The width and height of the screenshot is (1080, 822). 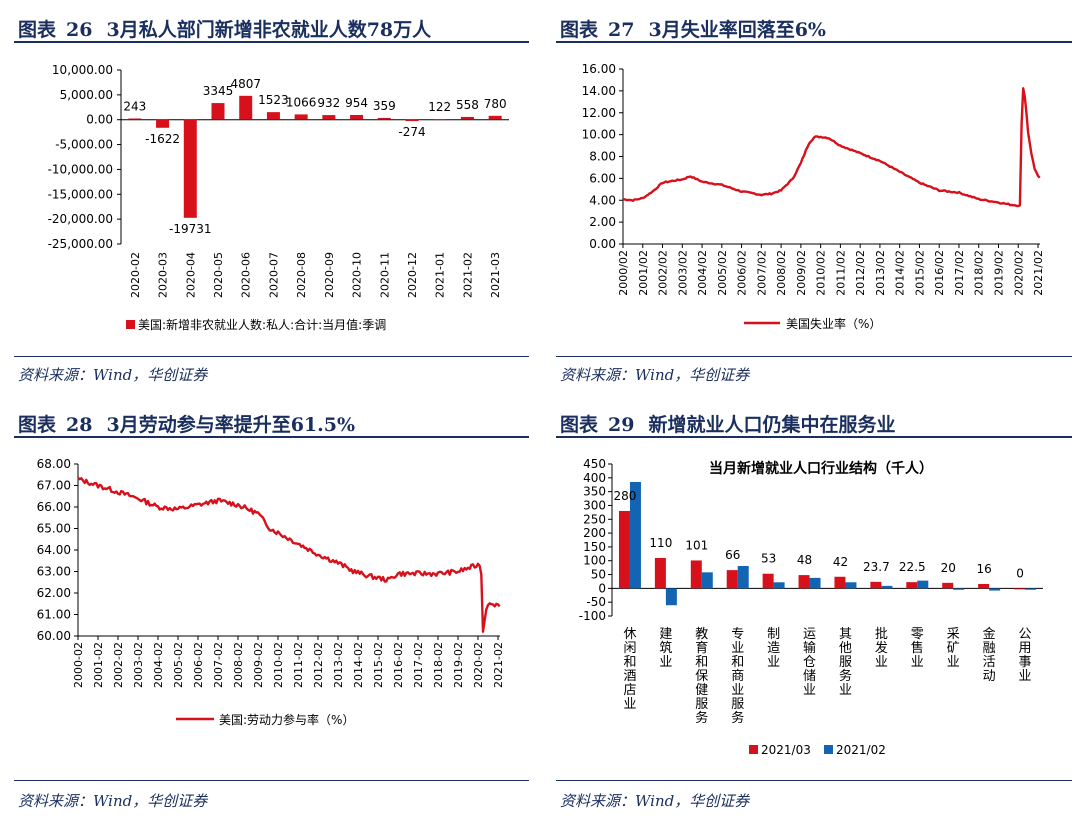 I want to click on bar-value-label: 20, so click(x=948, y=568).